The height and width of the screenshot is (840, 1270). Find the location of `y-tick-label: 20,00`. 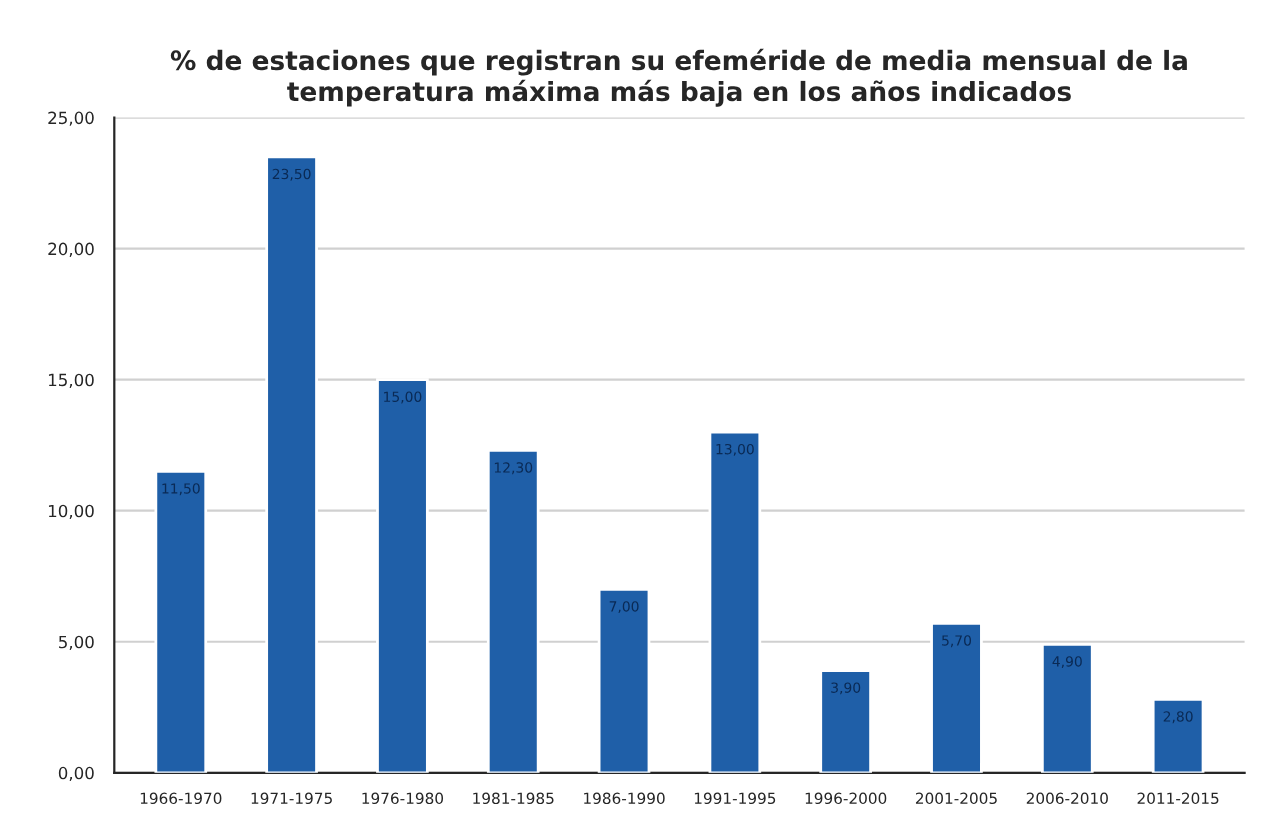

y-tick-label: 20,00 is located at coordinates (71, 249).